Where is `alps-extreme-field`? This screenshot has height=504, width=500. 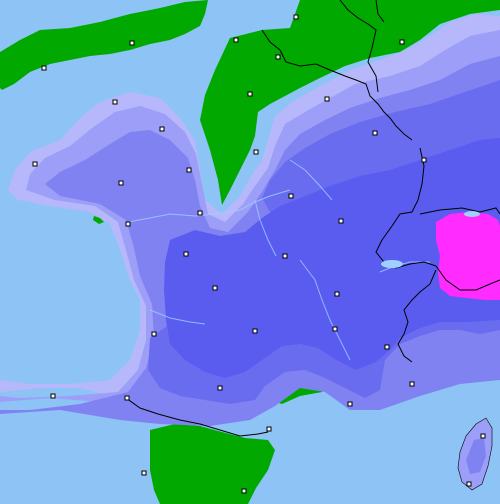 alps-extreme-field is located at coordinates (468, 256).